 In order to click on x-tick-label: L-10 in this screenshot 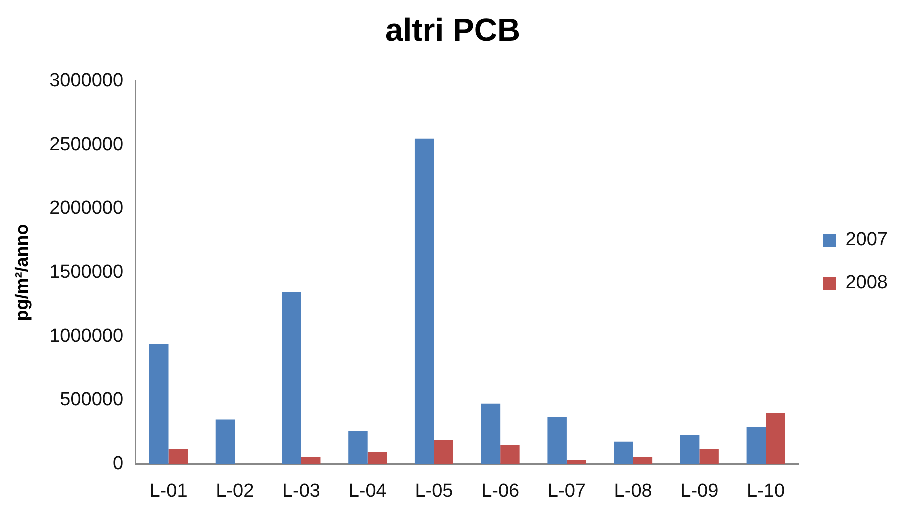, I will do `click(766, 491)`.